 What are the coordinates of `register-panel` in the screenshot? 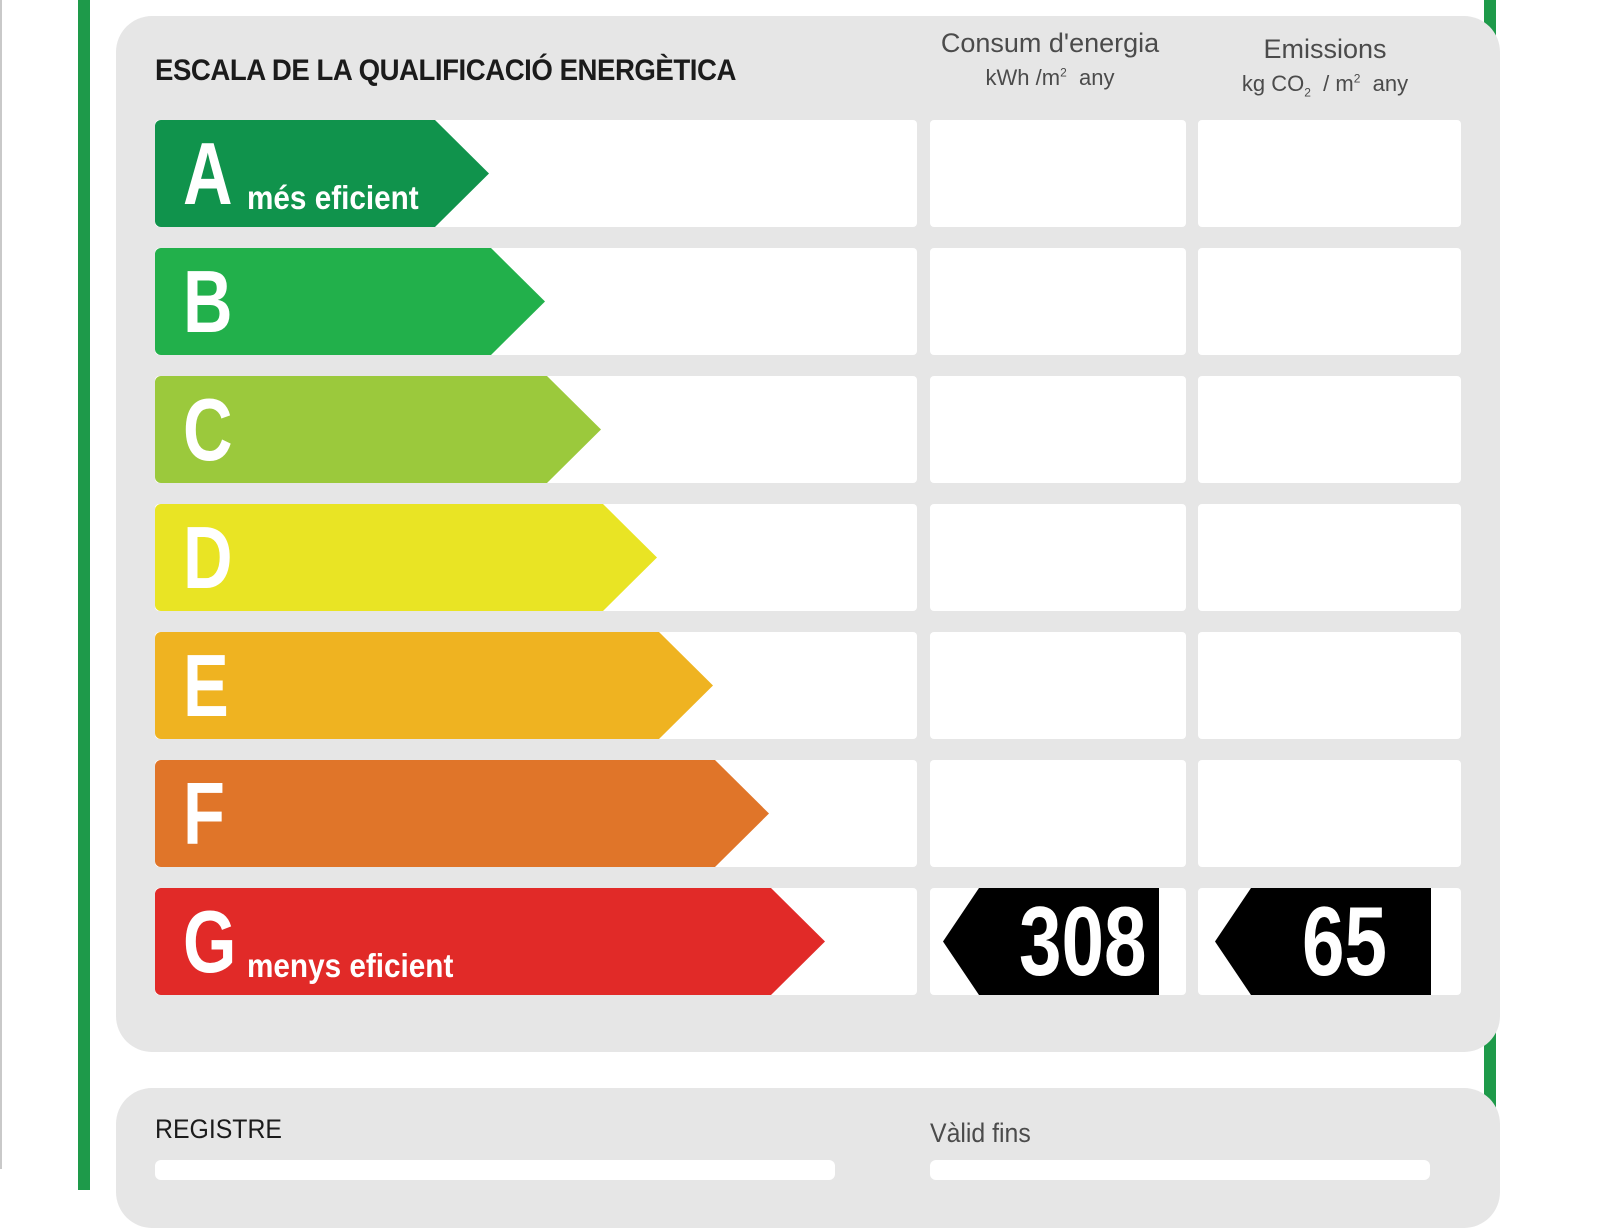 It's located at (808, 1158).